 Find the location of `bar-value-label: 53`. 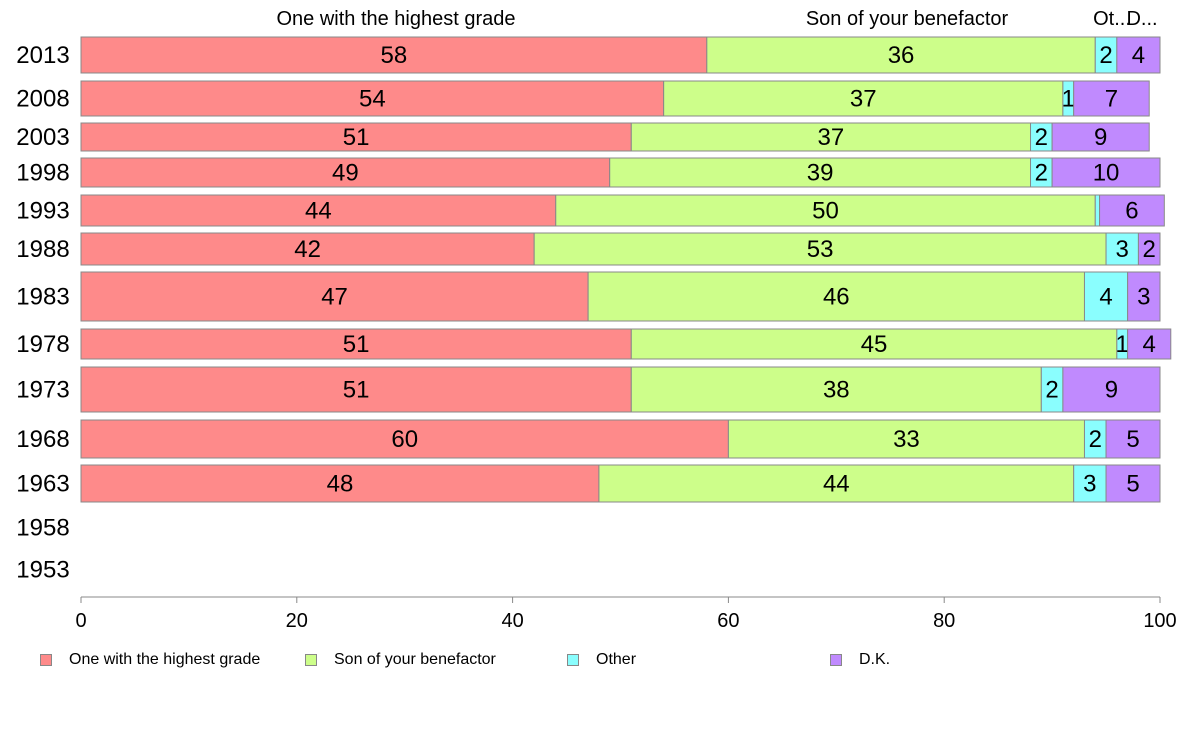

bar-value-label: 53 is located at coordinates (820, 249).